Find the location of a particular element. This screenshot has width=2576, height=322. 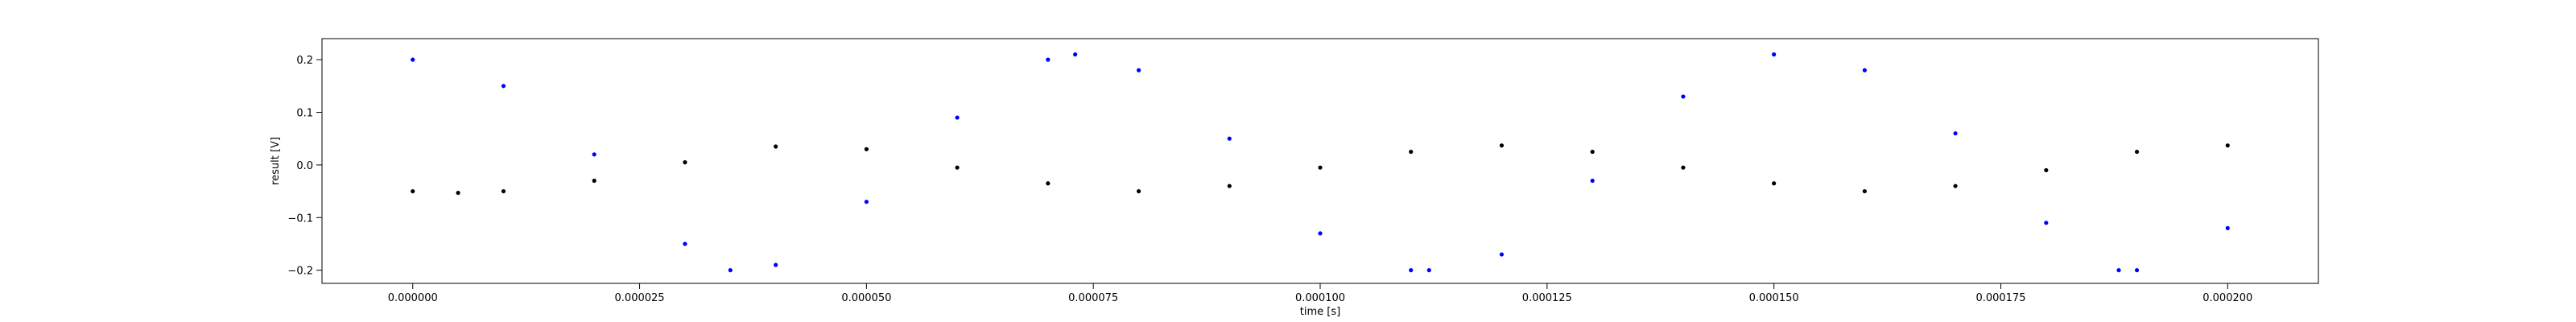

y-axis: −0.2 −0.1 0.0 0.1 0.2 is located at coordinates (304, 166).